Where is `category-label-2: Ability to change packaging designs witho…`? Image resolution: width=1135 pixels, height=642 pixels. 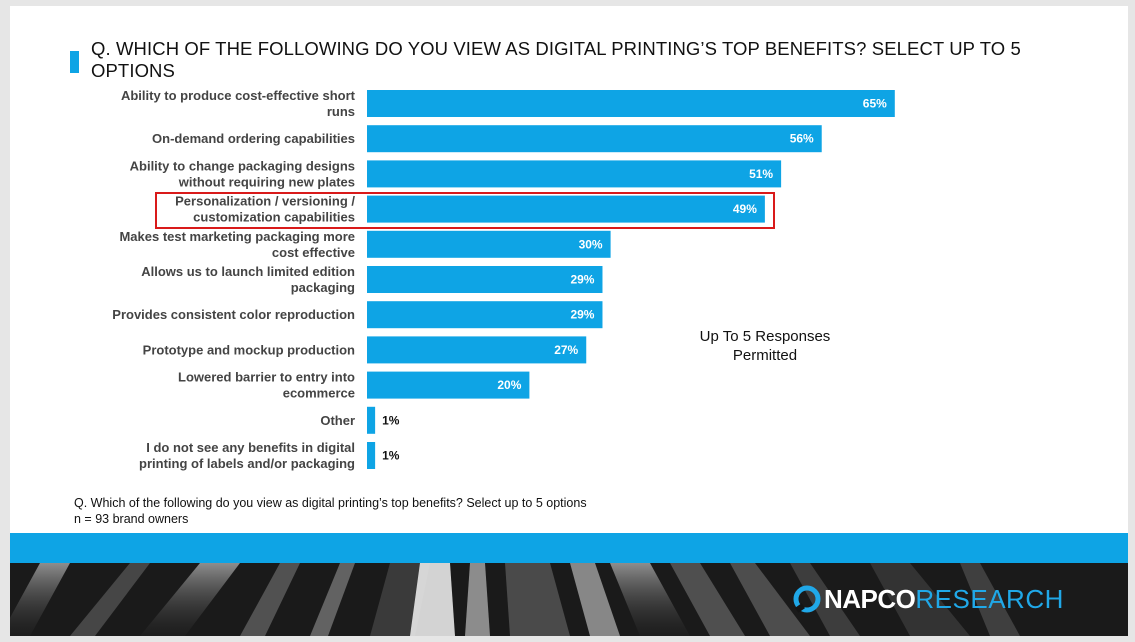 category-label-2: Ability to change packaging designs witho… is located at coordinates (242, 173).